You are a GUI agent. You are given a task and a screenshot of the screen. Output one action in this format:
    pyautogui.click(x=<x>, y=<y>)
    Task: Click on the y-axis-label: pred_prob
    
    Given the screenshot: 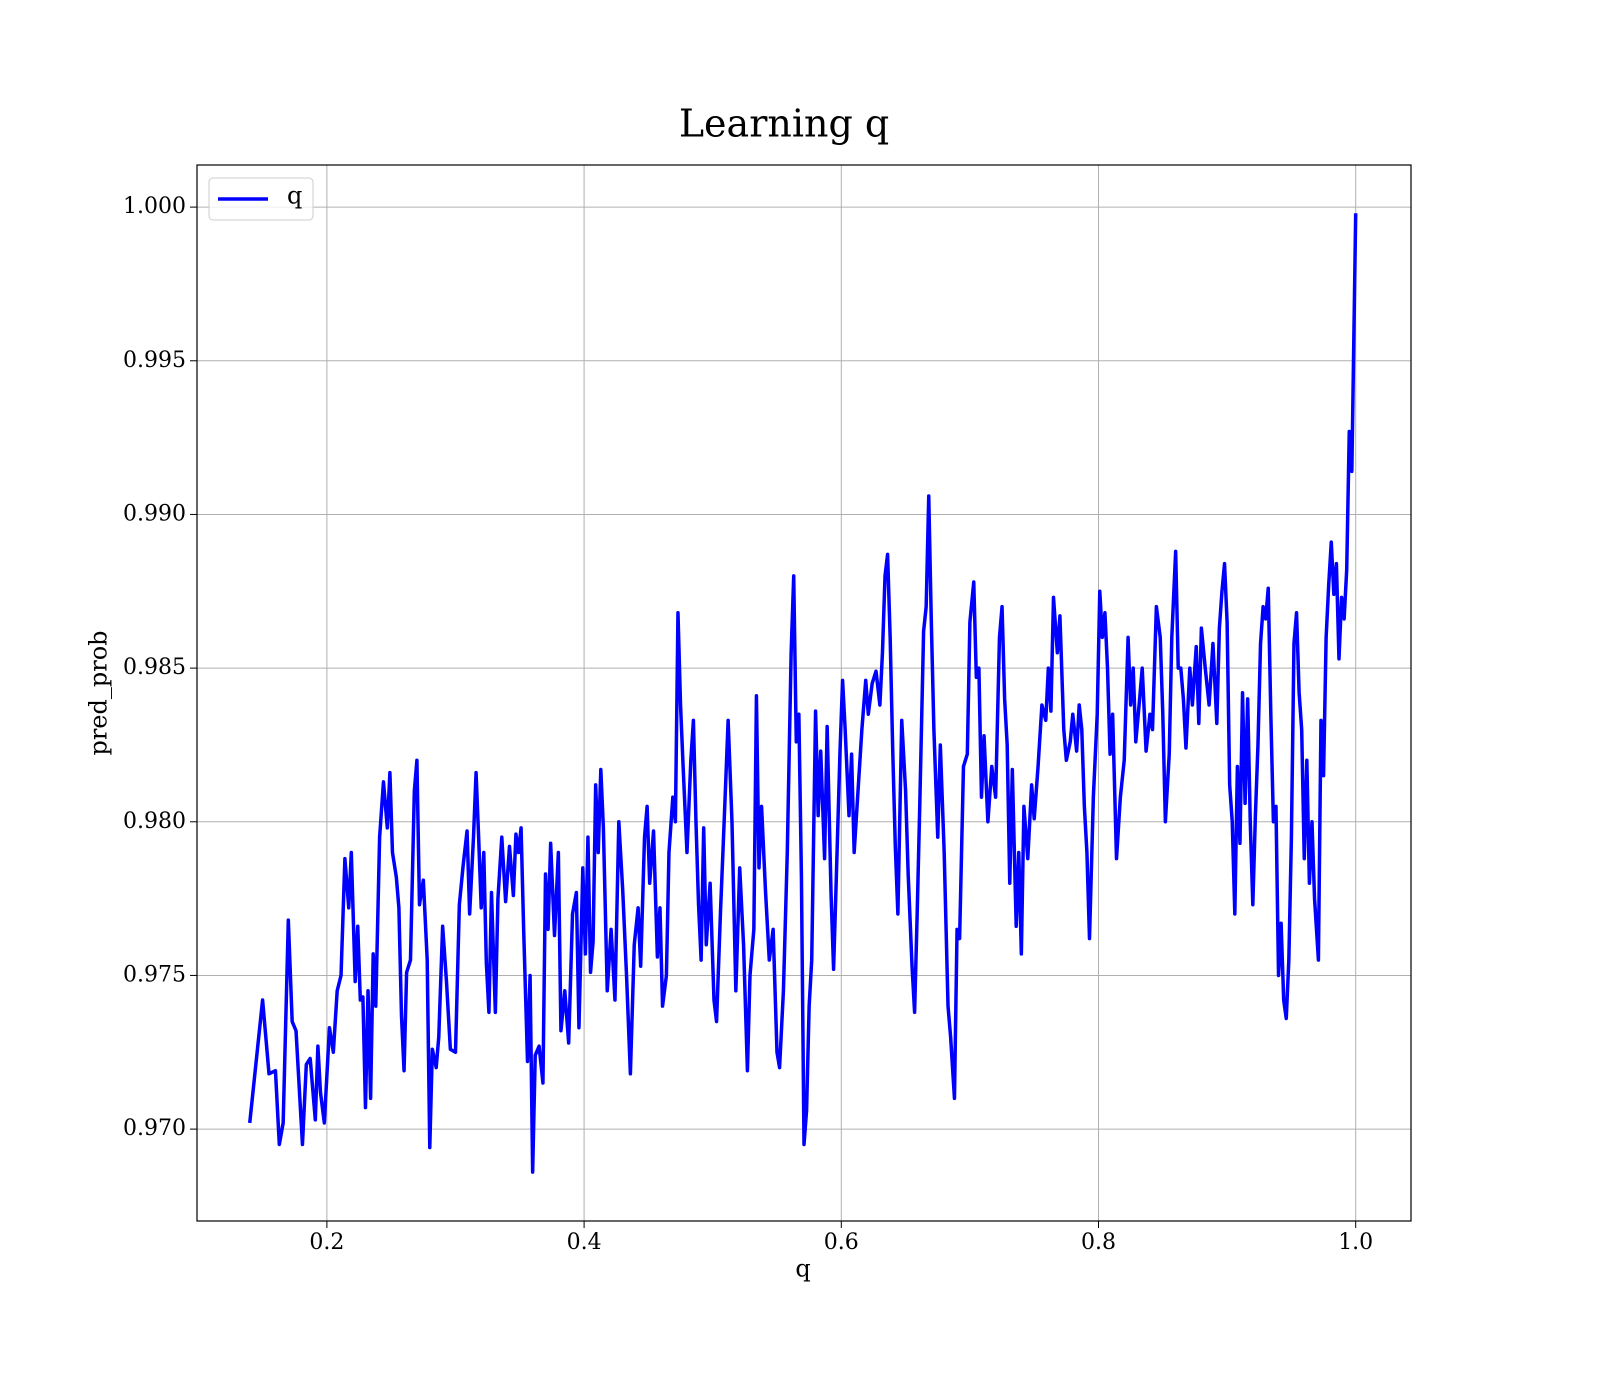 What is the action you would take?
    pyautogui.click(x=99, y=692)
    